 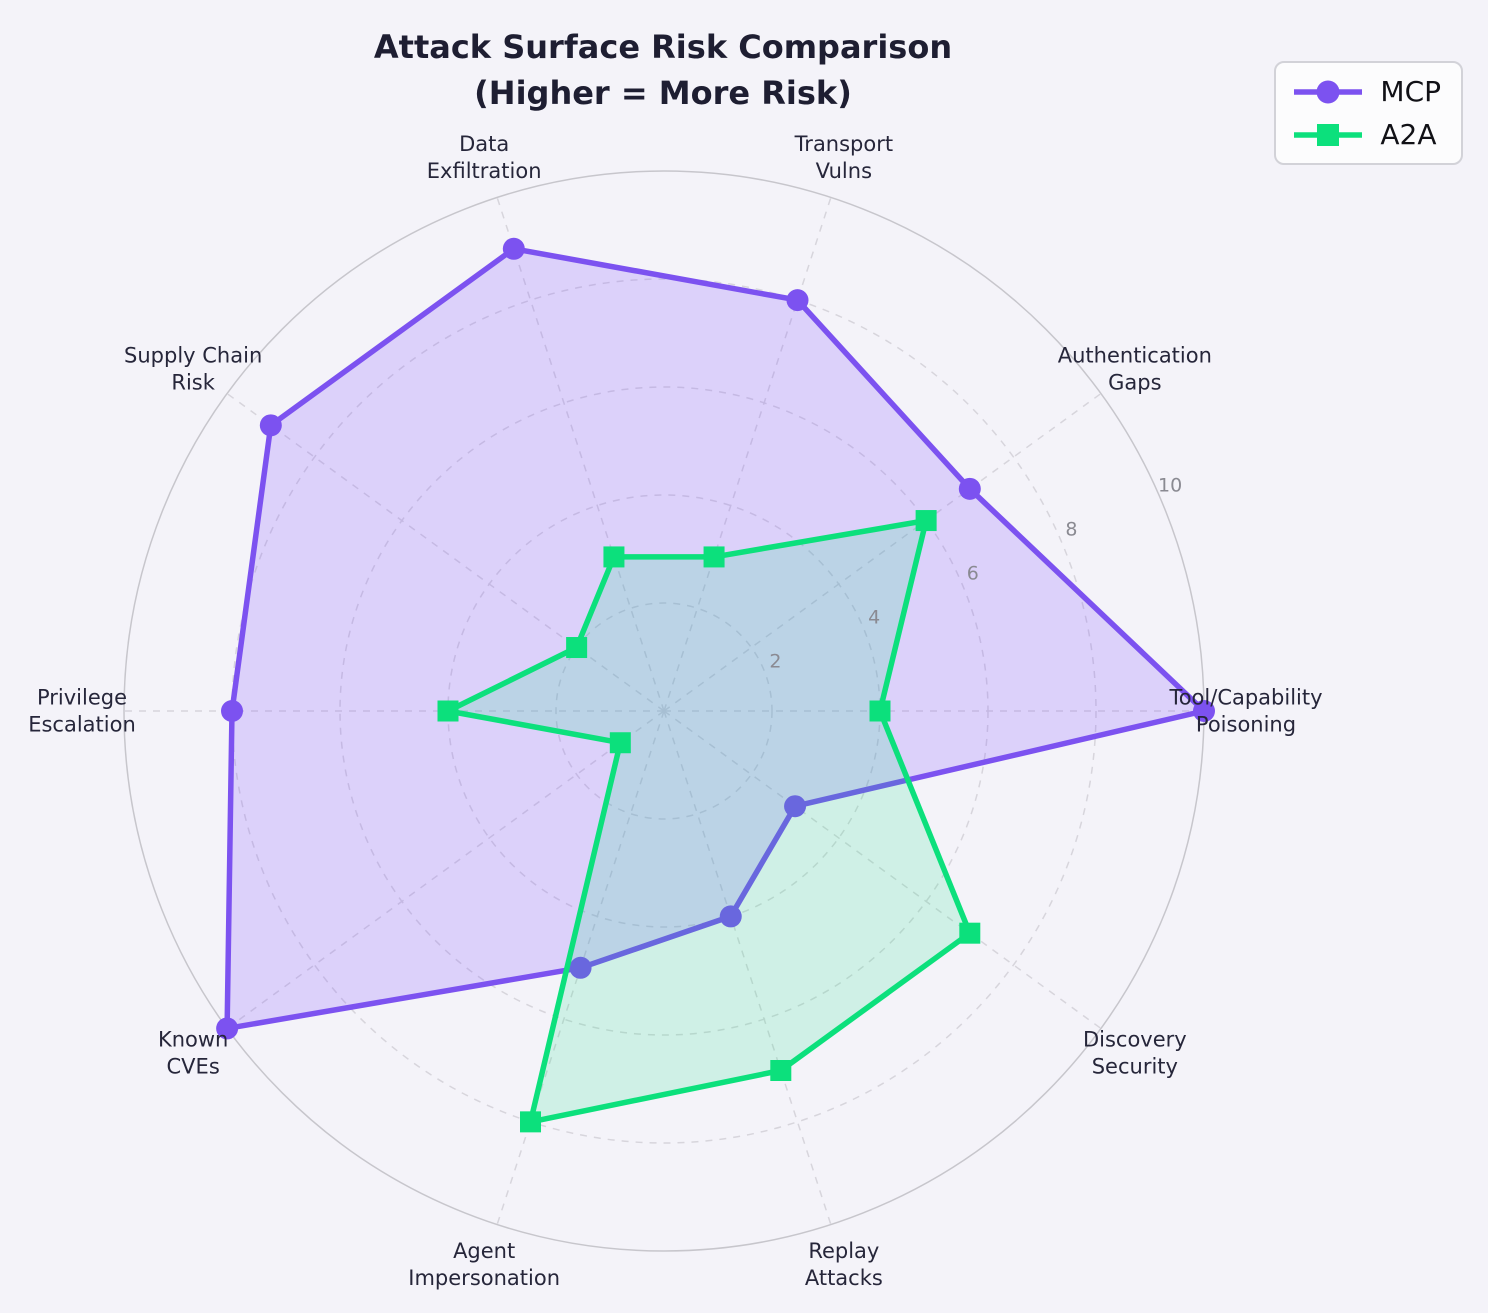 What do you see at coordinates (82, 711) in the screenshot?
I see `axis-label-privilege-escalation: Privilege Escalation` at bounding box center [82, 711].